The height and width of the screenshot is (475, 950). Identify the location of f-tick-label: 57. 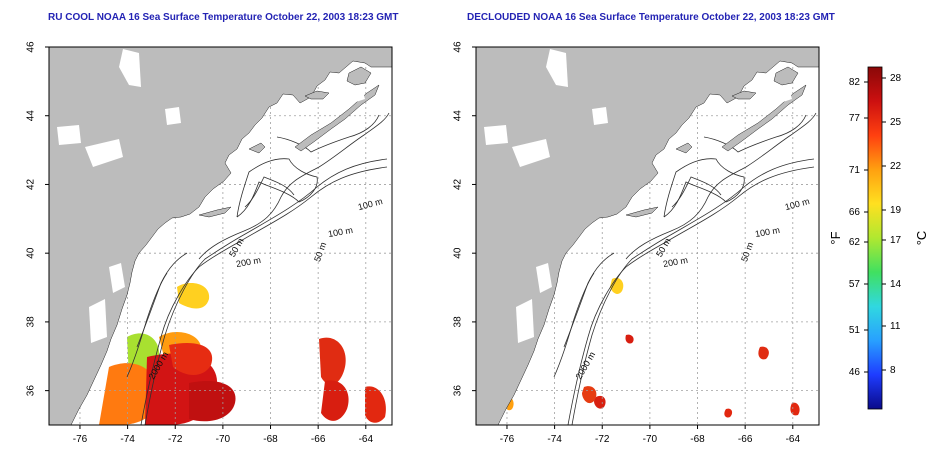
(855, 284).